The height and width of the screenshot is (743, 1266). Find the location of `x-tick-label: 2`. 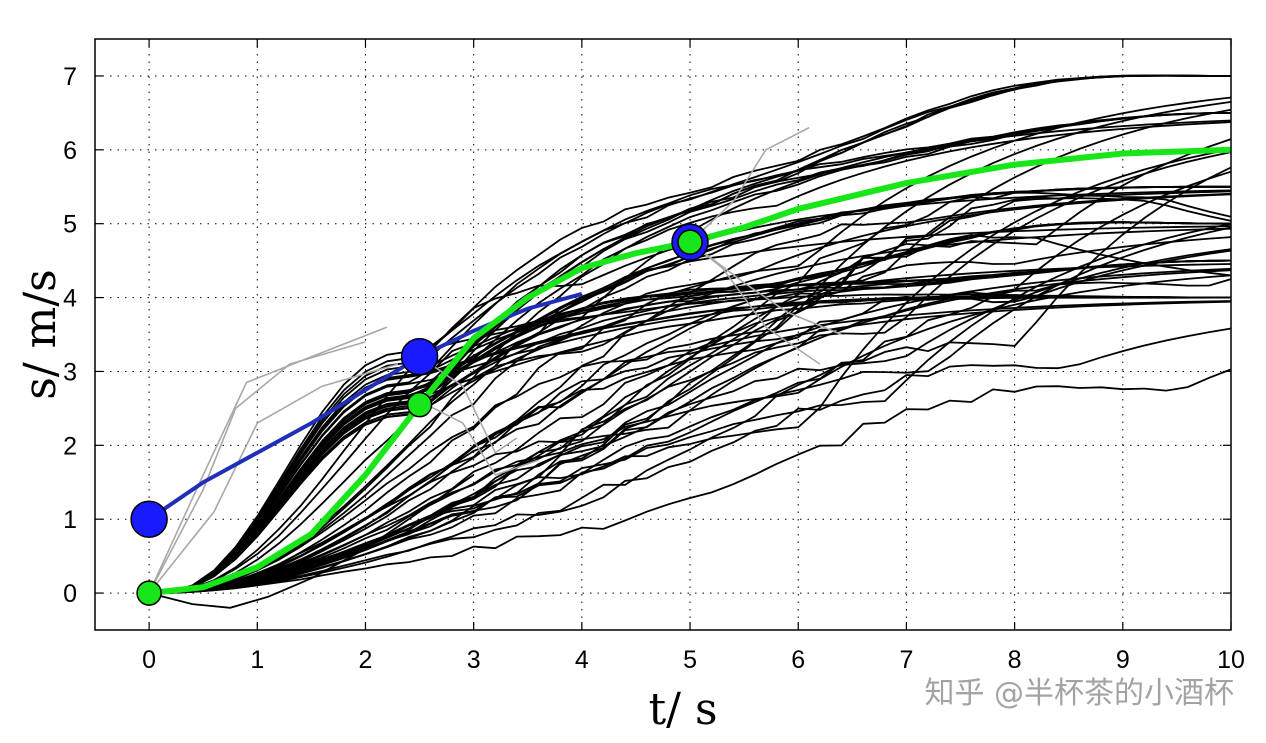

x-tick-label: 2 is located at coordinates (366, 660).